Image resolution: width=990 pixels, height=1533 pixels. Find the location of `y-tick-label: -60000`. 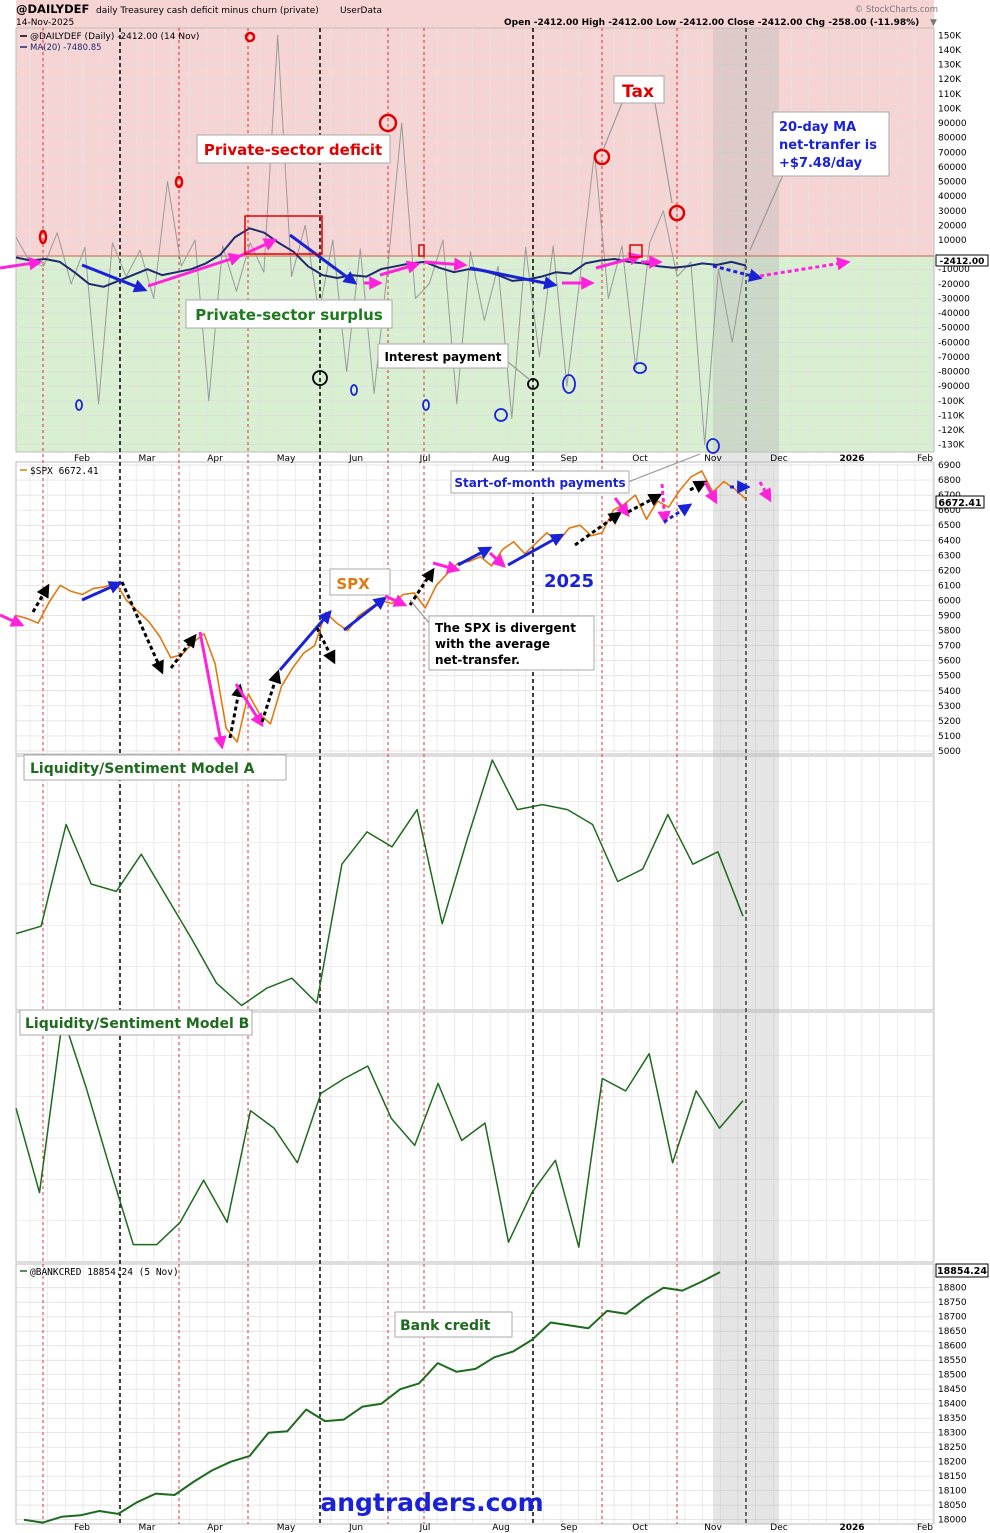

y-tick-label: -60000 is located at coordinates (954, 343).